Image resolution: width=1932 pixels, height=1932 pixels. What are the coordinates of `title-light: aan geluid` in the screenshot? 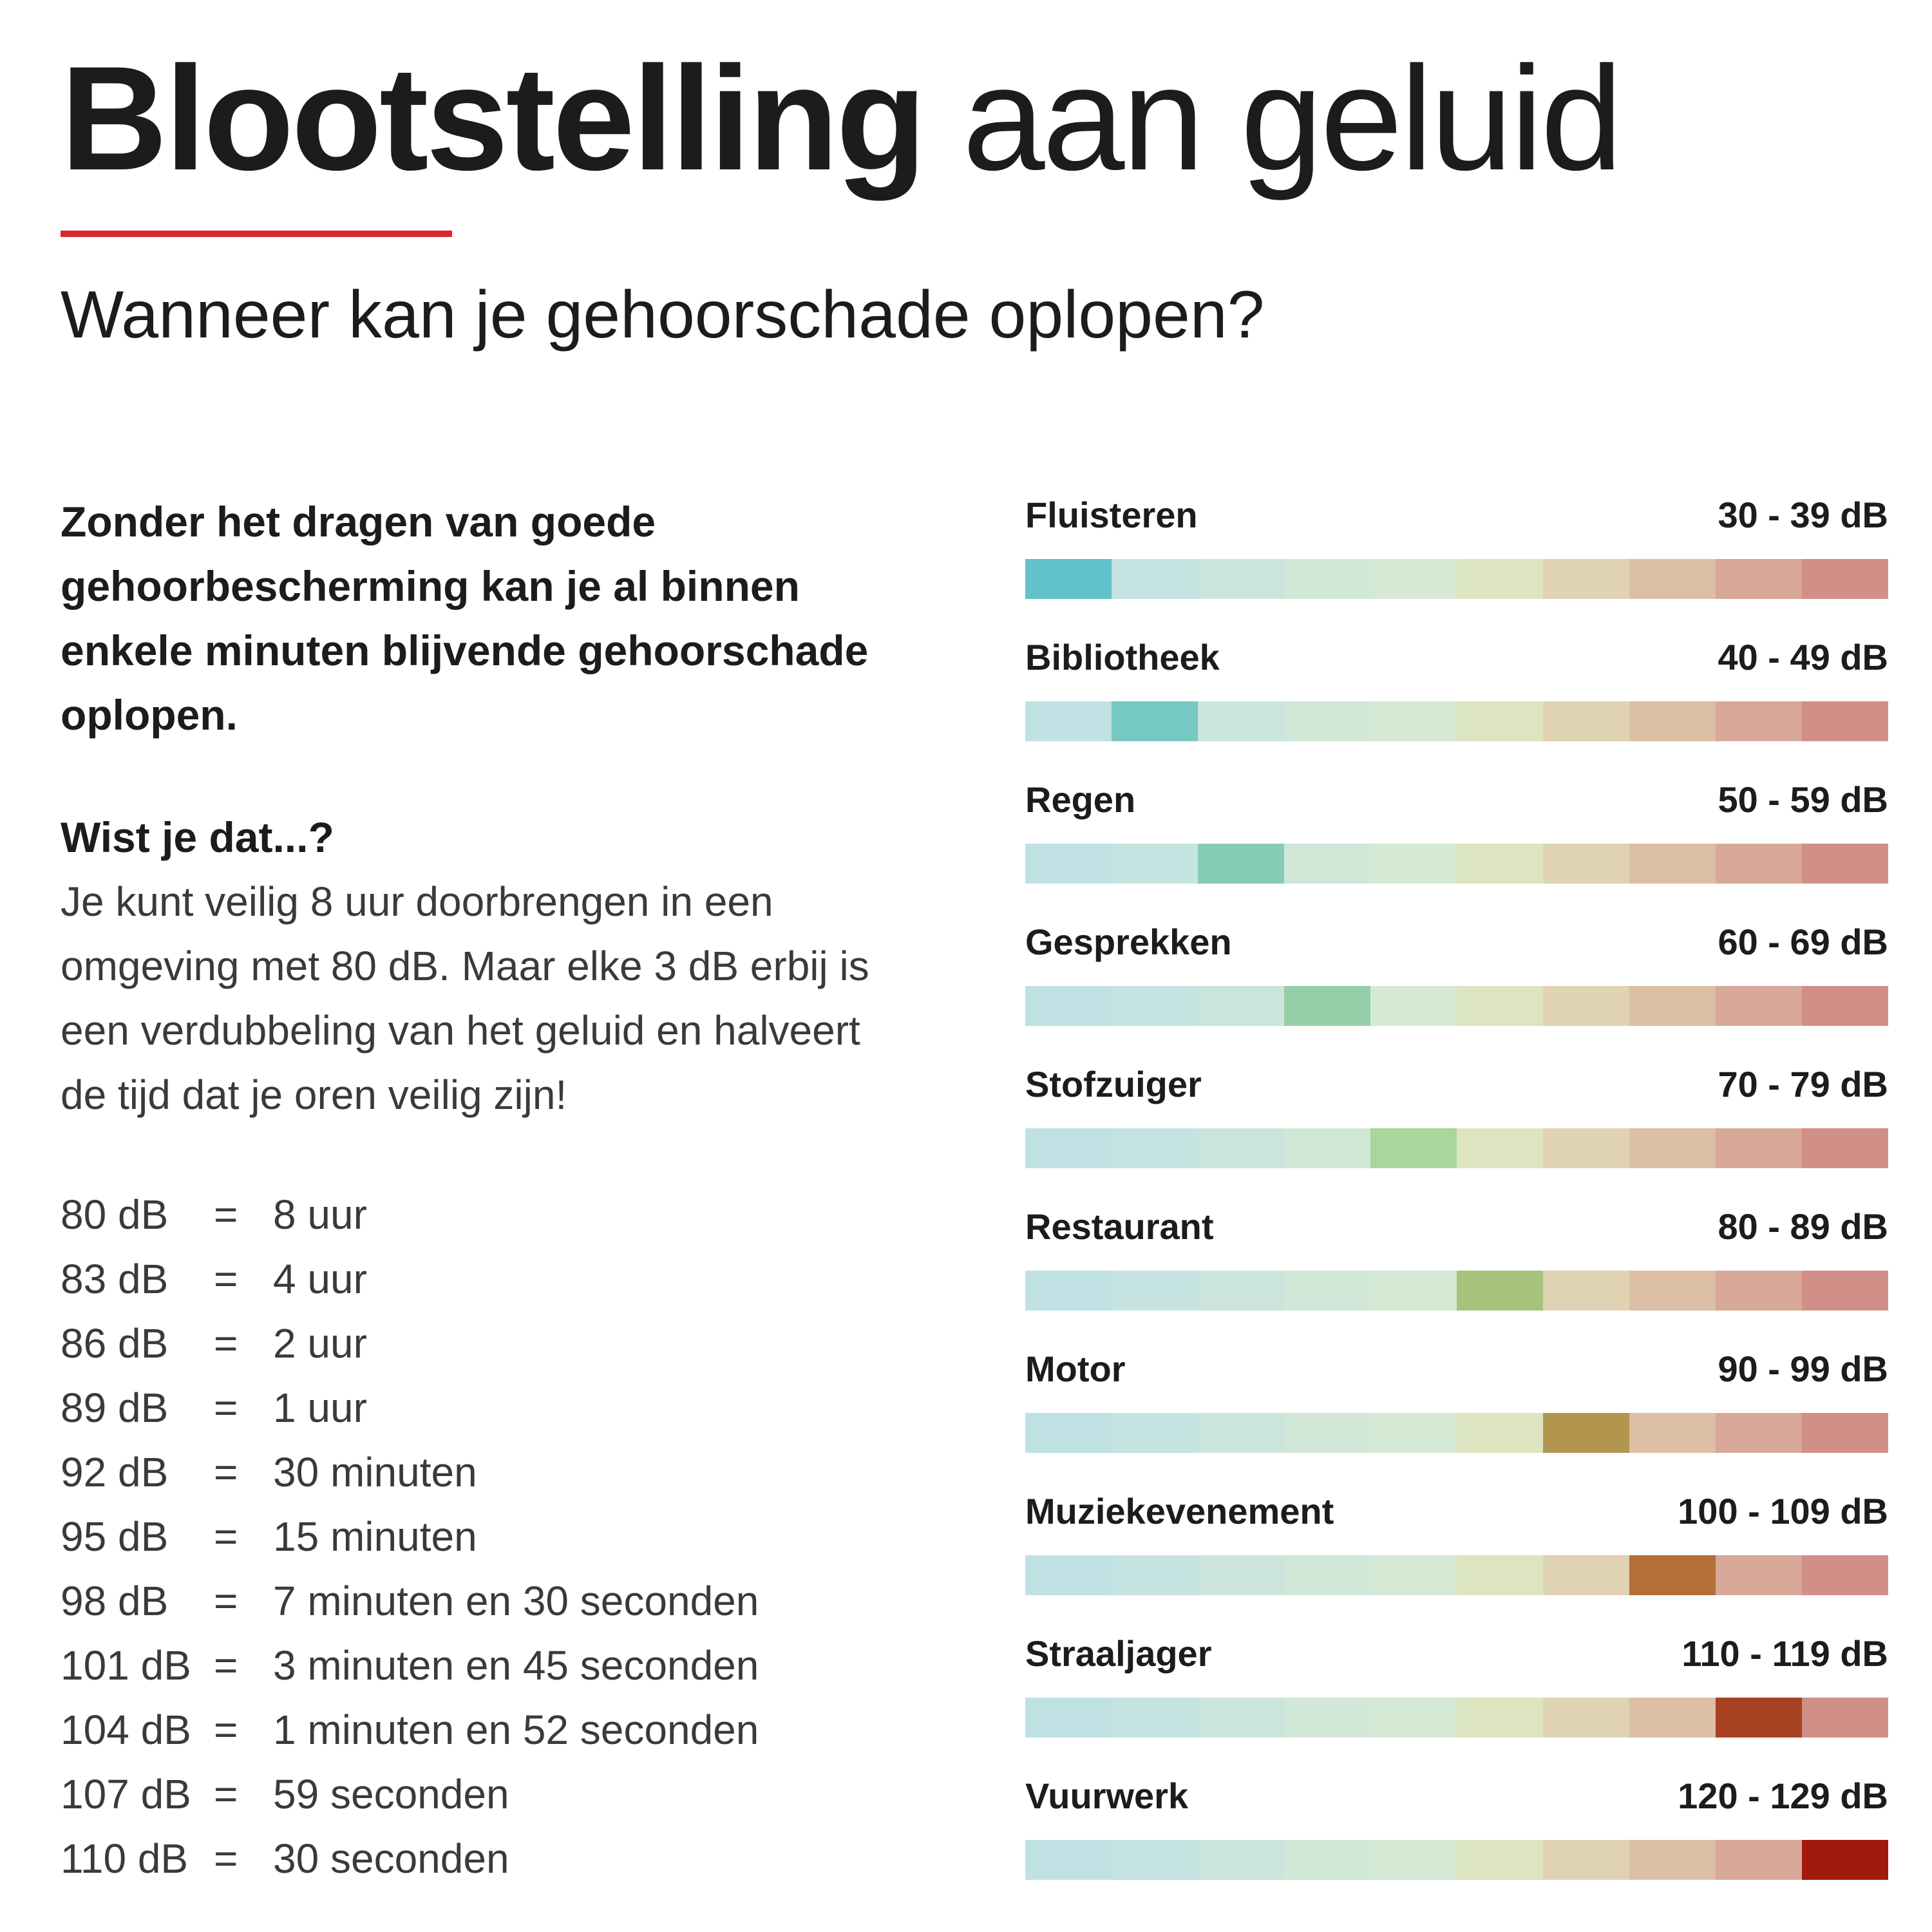 It's located at (1293, 118).